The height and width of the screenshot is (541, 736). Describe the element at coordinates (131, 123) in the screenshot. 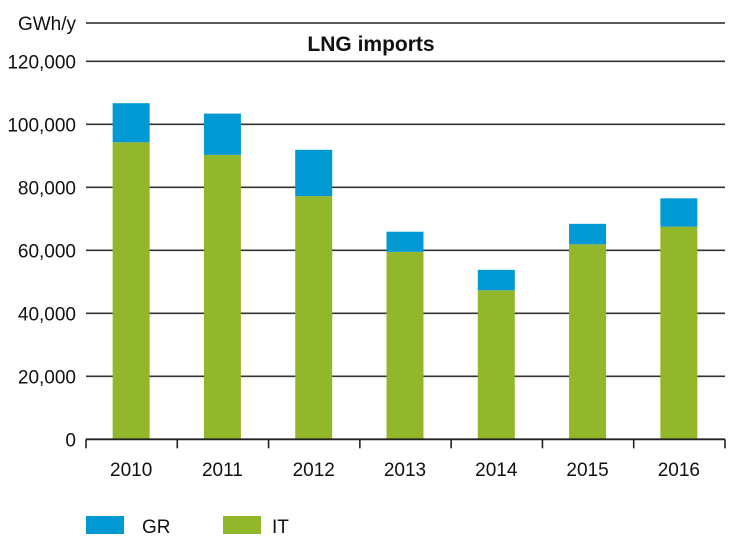

I see `bar-gr-2010` at that location.